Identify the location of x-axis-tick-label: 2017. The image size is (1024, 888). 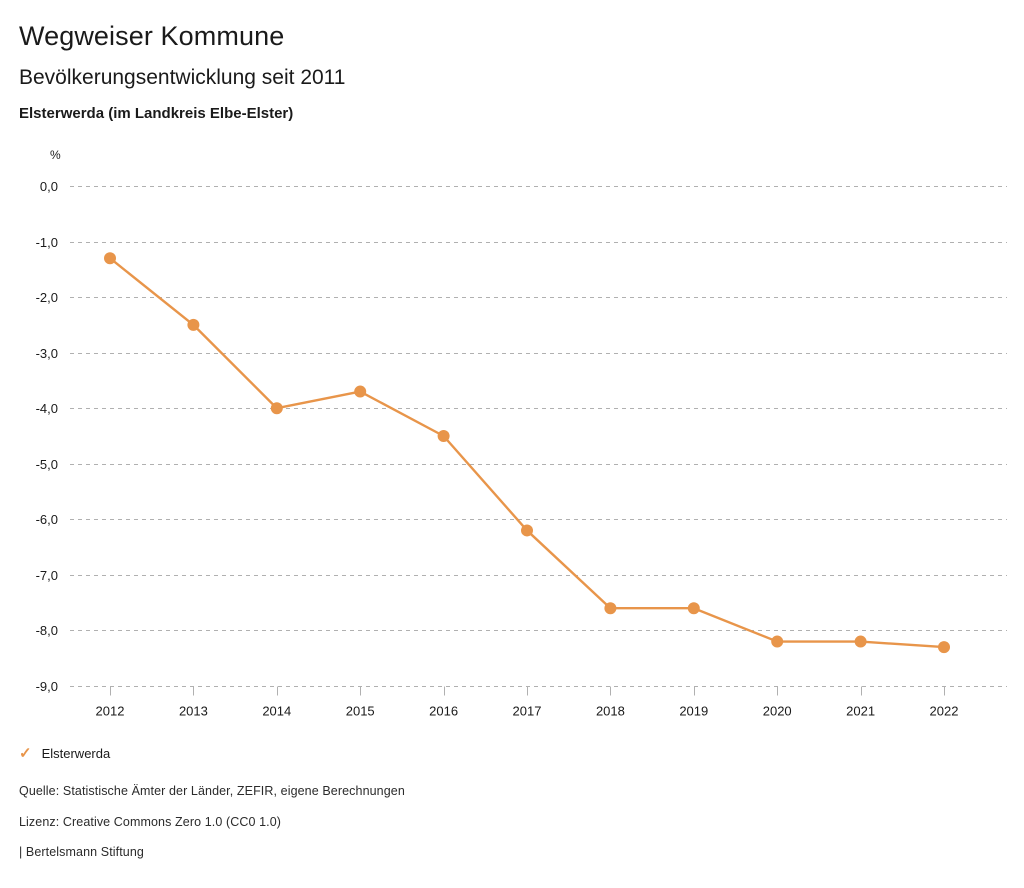
(527, 711).